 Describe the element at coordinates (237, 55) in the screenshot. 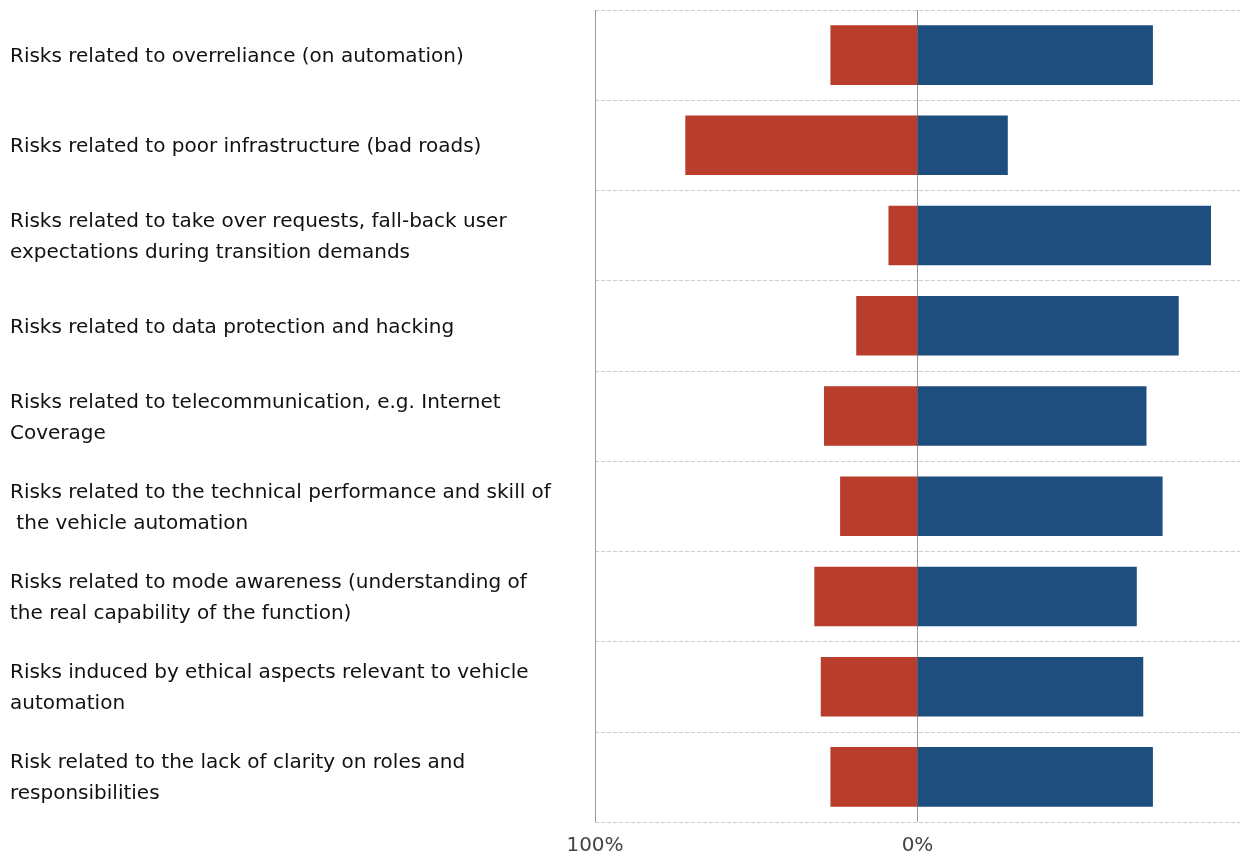

I see `y-tick-label: Risks related to overreliance (on automation)` at that location.